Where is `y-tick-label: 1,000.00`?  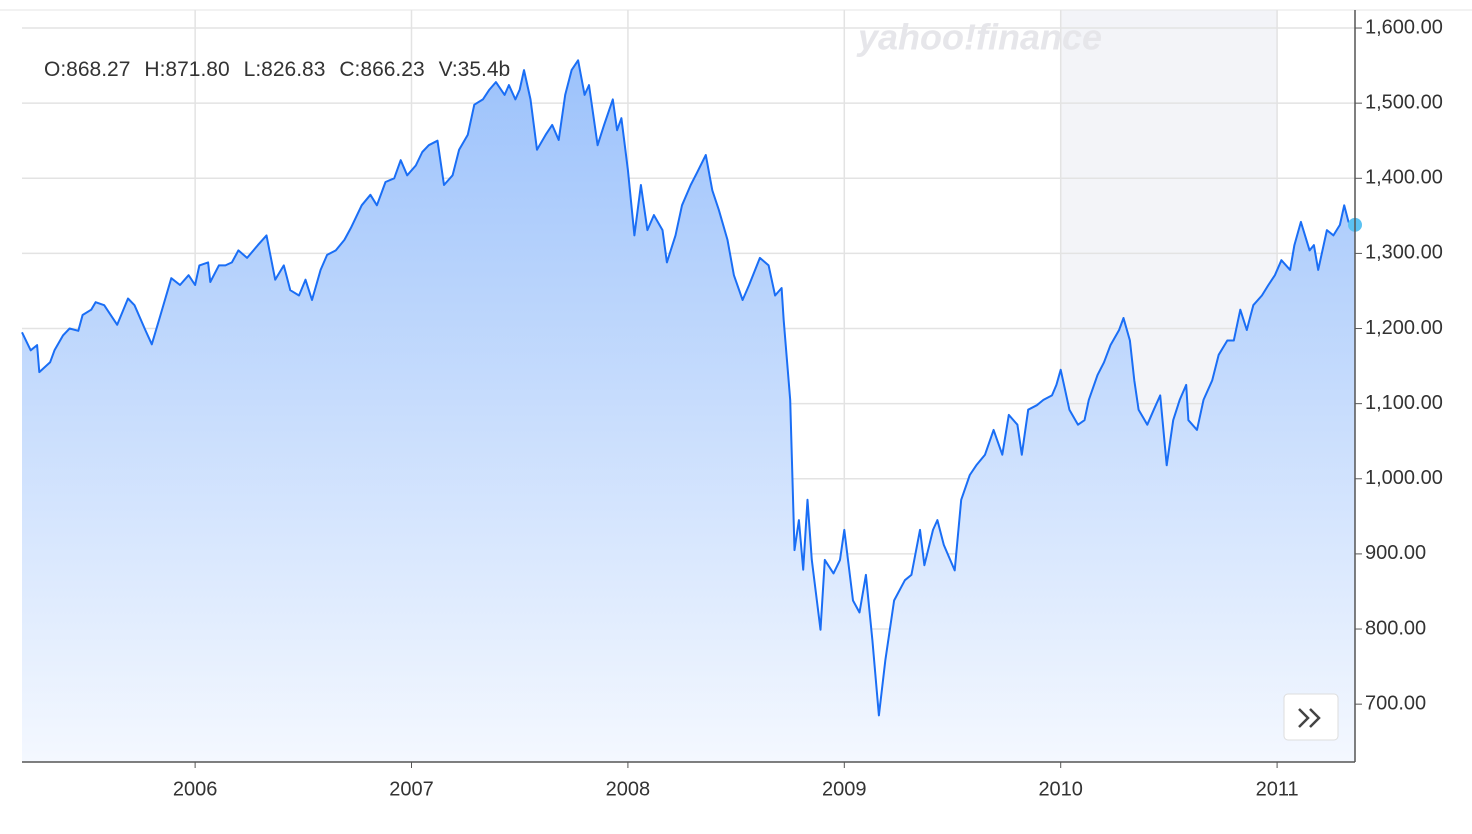
y-tick-label: 1,000.00 is located at coordinates (1404, 478).